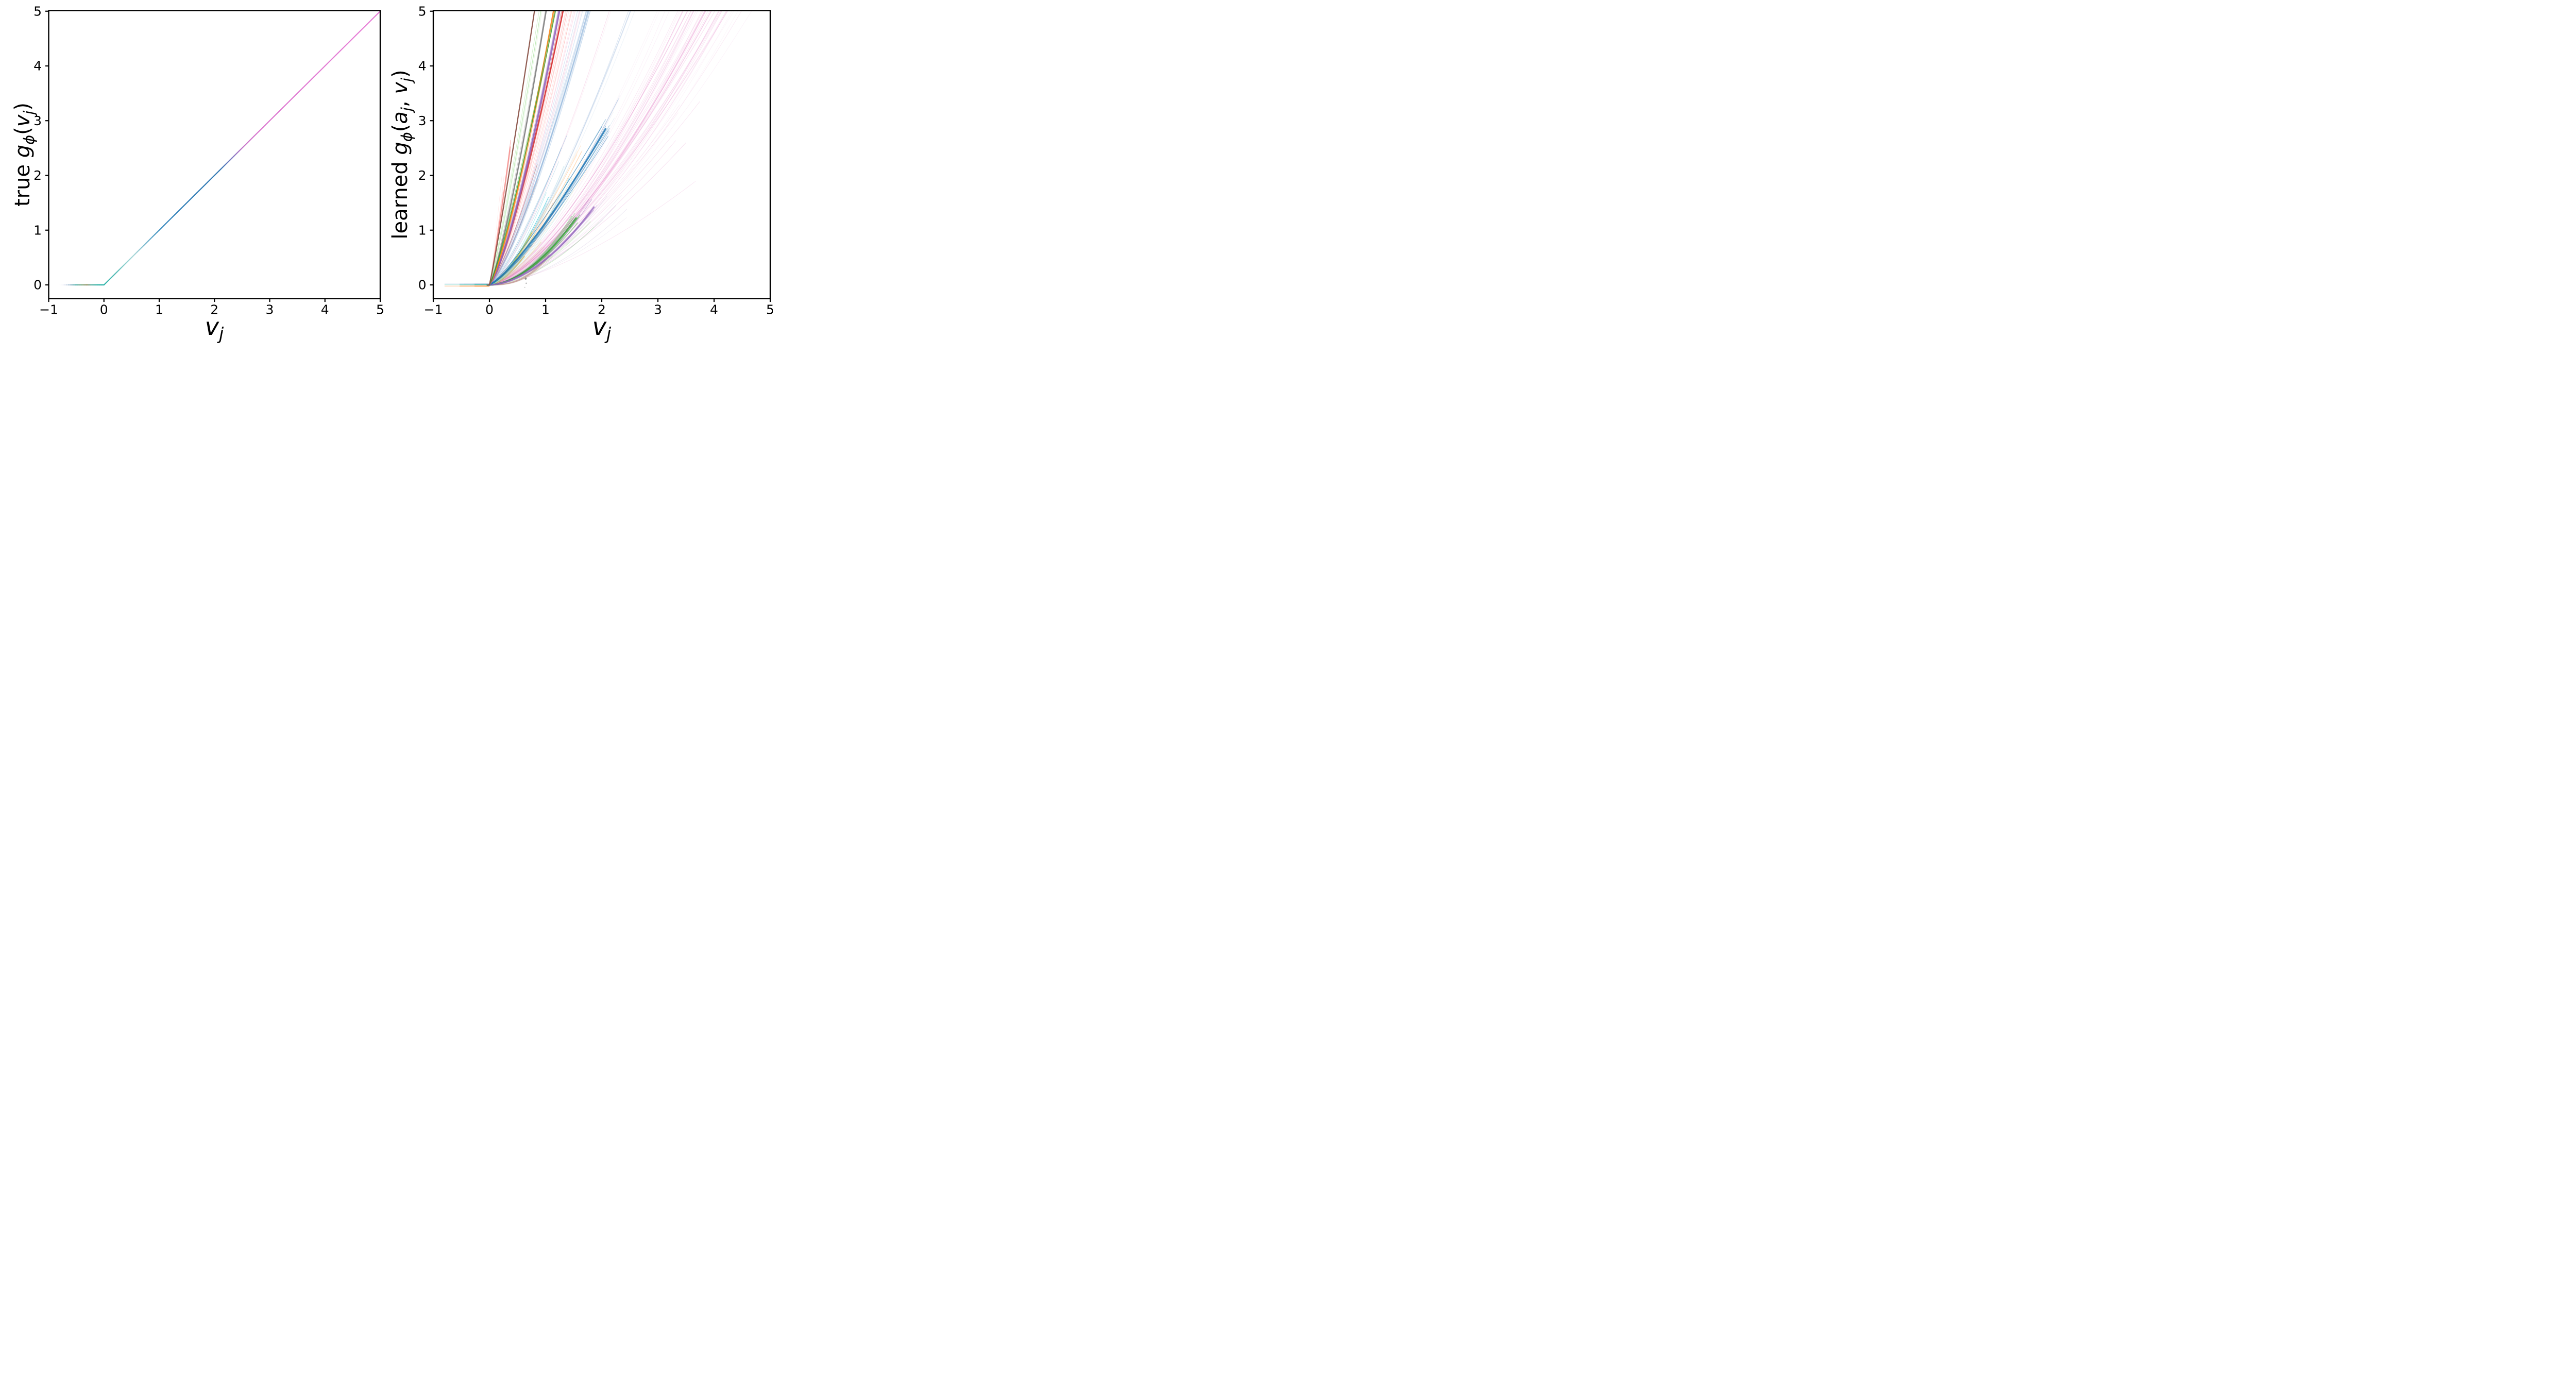  I want to click on learned-curve-steel-blue-band, so click(559, 147).